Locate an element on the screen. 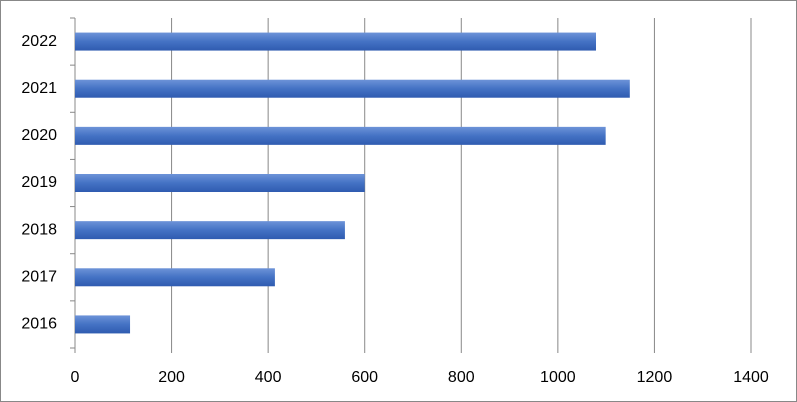 This screenshot has width=797, height=402. y-tick-label: 2016 is located at coordinates (39, 324).